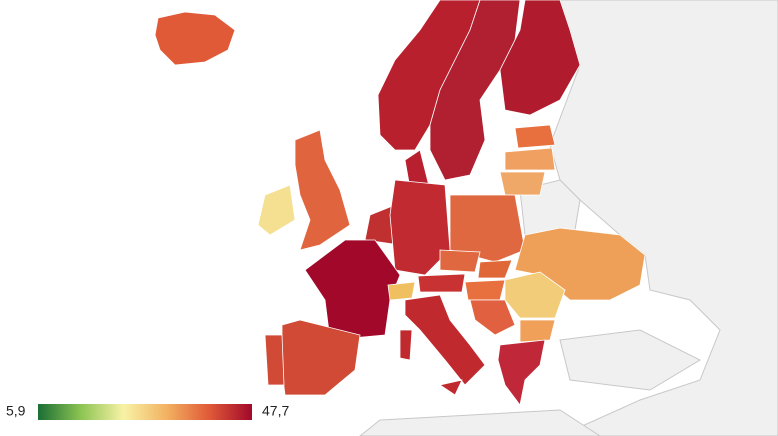 This screenshot has width=778, height=436. I want to click on portugal, so click(274, 360).